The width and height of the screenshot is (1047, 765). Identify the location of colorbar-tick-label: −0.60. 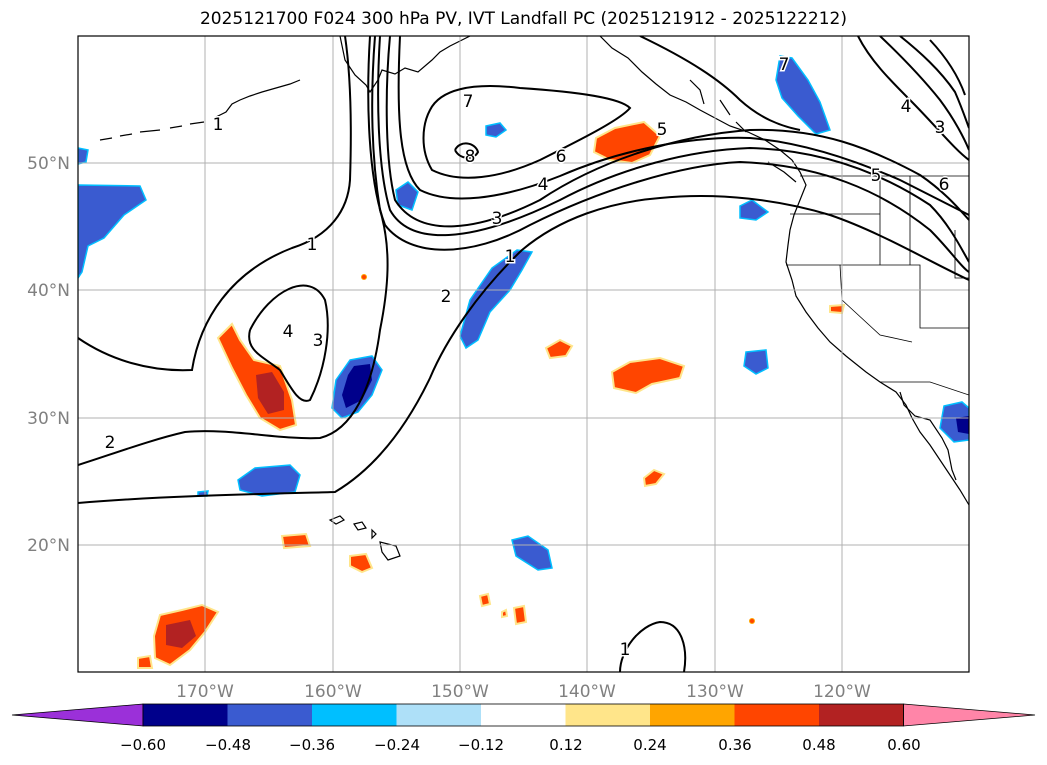
(143, 745).